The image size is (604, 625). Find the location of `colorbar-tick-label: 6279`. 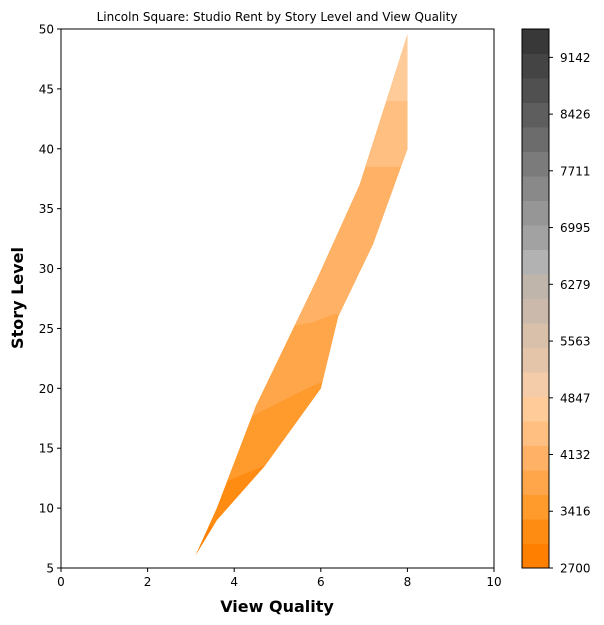

colorbar-tick-label: 6279 is located at coordinates (575, 285).